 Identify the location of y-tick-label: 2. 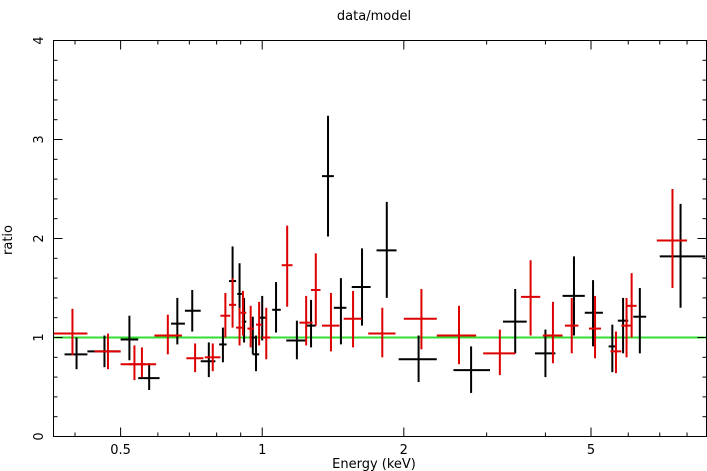
(39, 238).